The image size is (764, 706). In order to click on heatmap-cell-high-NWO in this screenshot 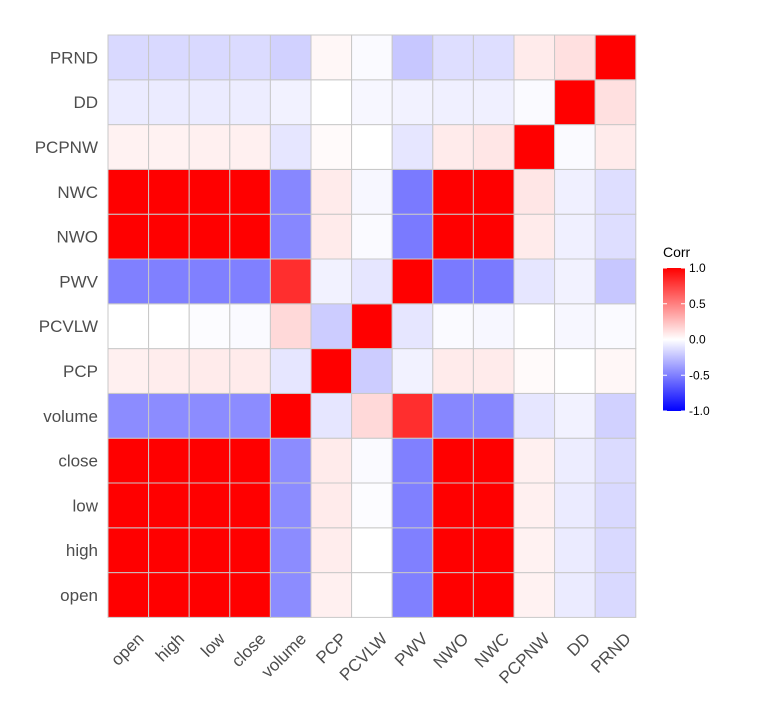, I will do `click(453, 550)`.